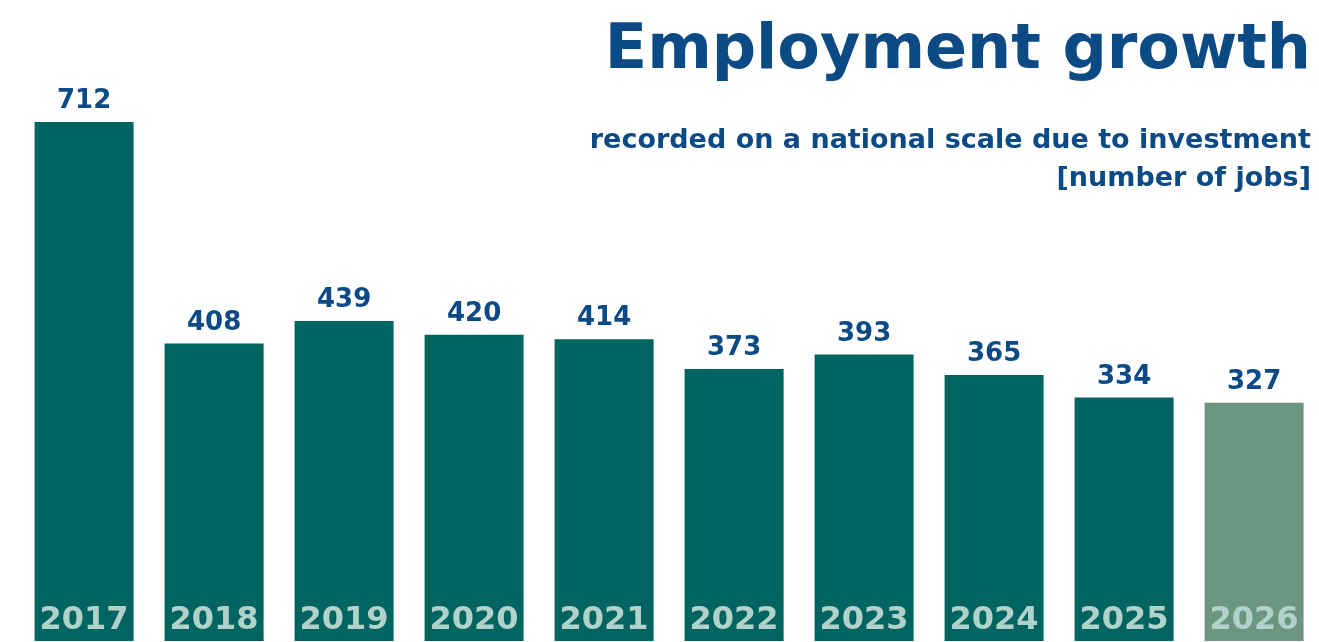  Describe the element at coordinates (734, 618) in the screenshot. I see `x-tick-label: 2022` at that location.